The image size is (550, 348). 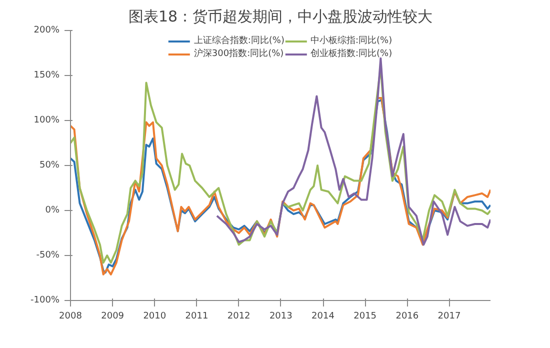 What do you see at coordinates (407, 317) in the screenshot?
I see `x-tick-label: 2016` at bounding box center [407, 317].